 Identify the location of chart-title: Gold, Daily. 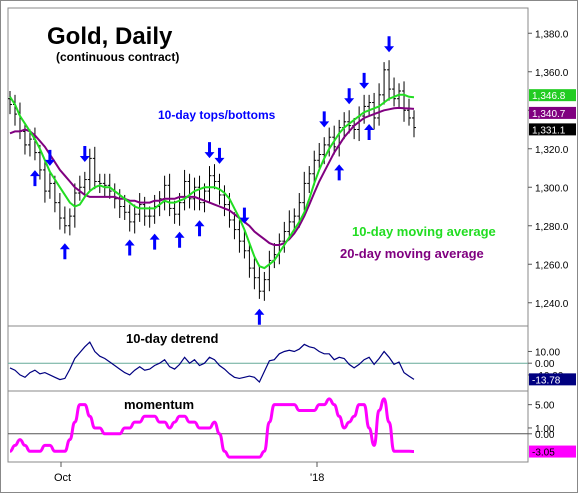
(110, 36).